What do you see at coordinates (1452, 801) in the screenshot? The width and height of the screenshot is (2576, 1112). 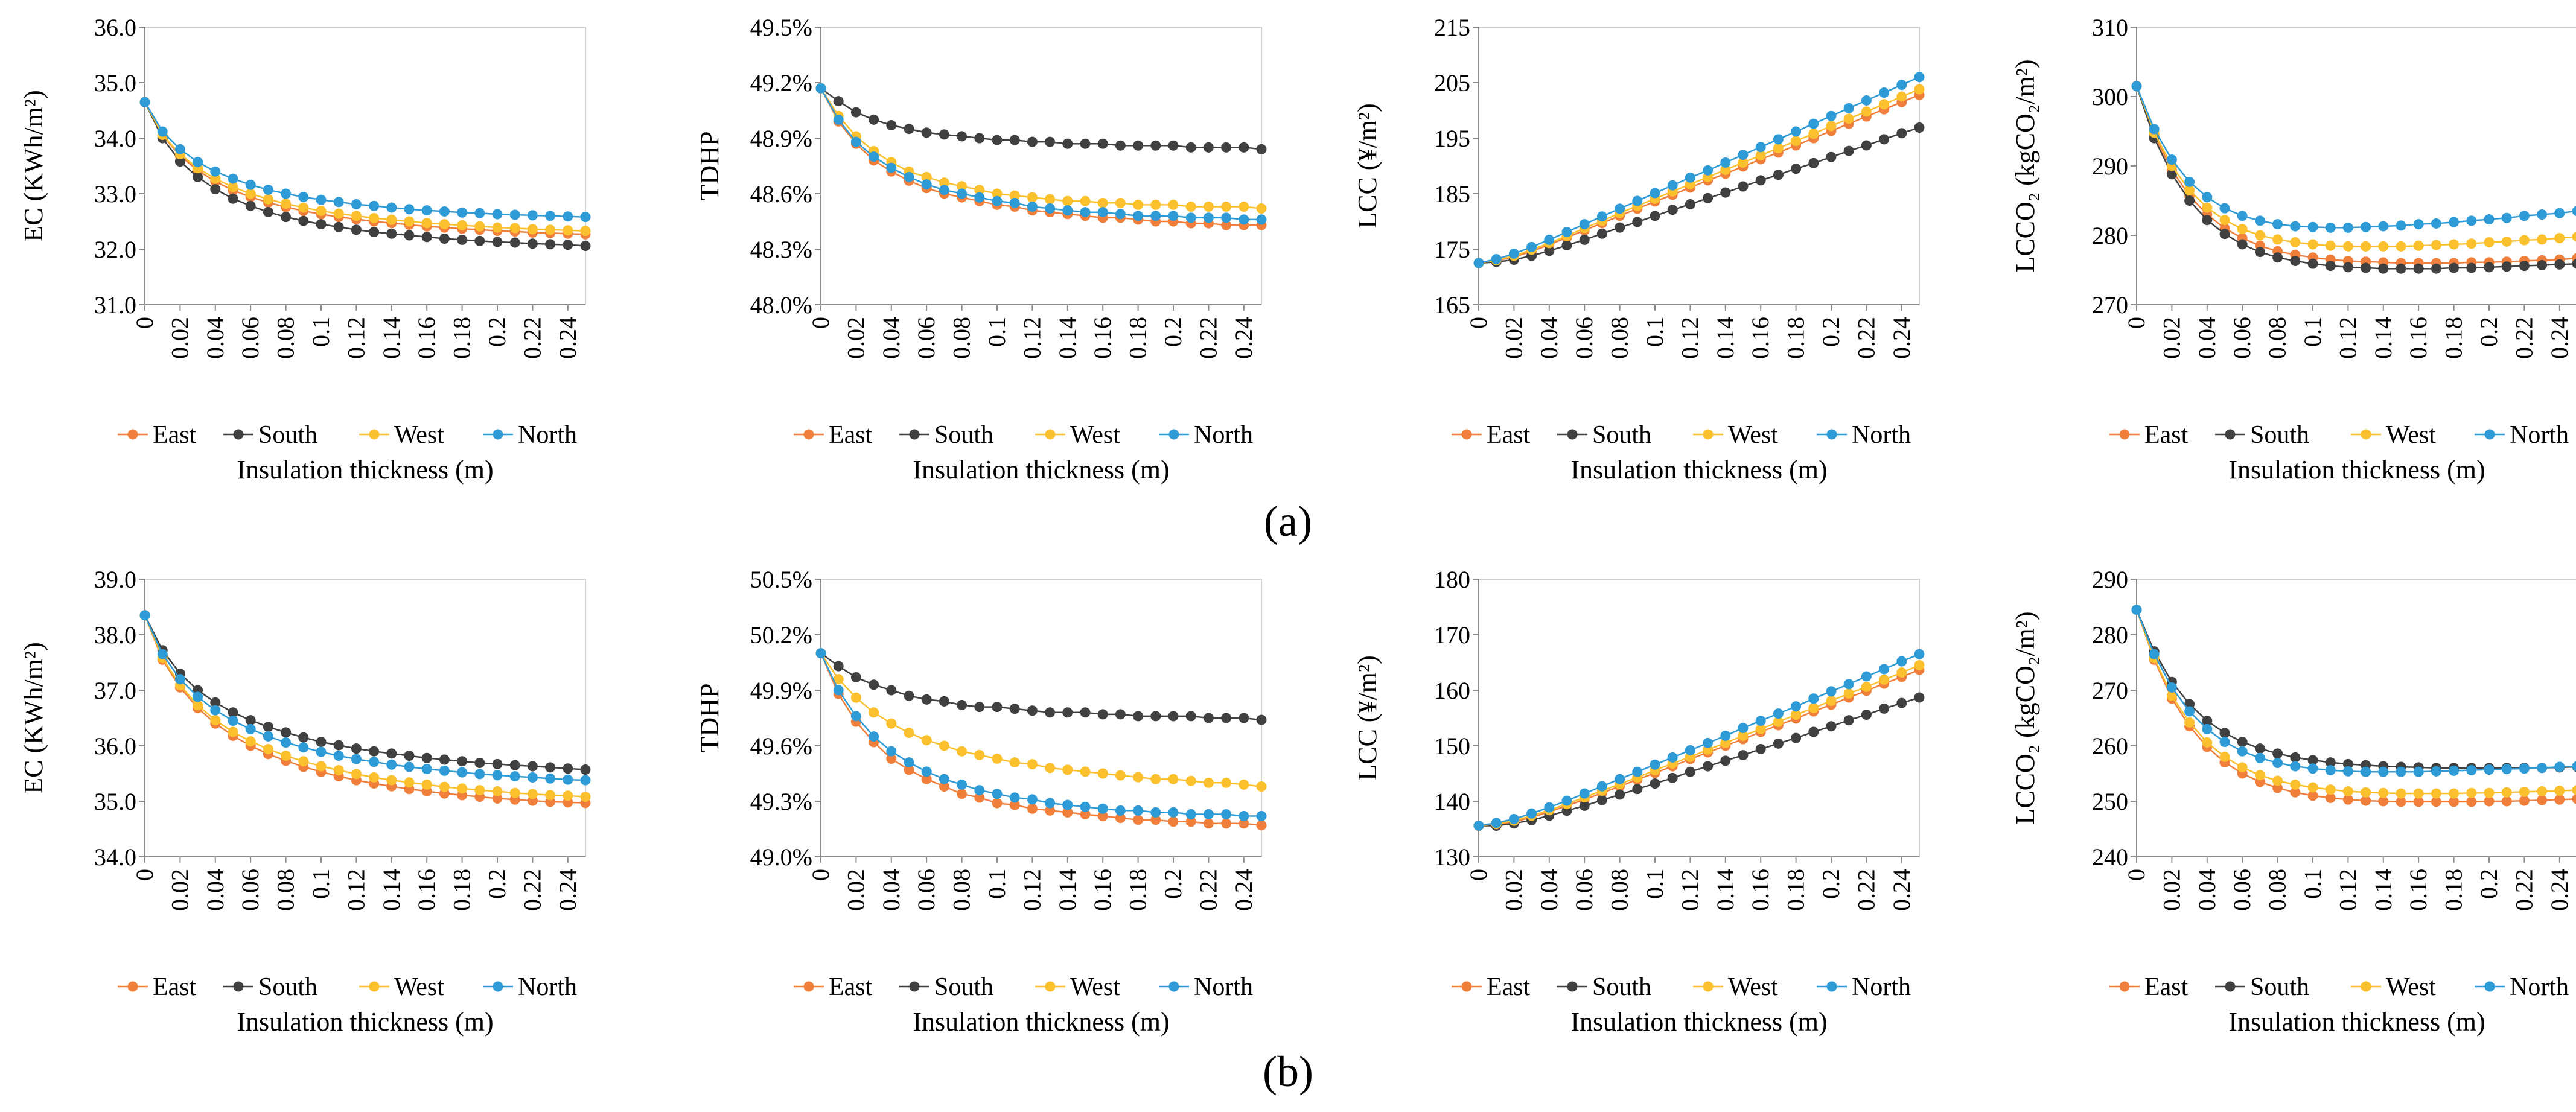 I see `y-tick-label: 140` at bounding box center [1452, 801].